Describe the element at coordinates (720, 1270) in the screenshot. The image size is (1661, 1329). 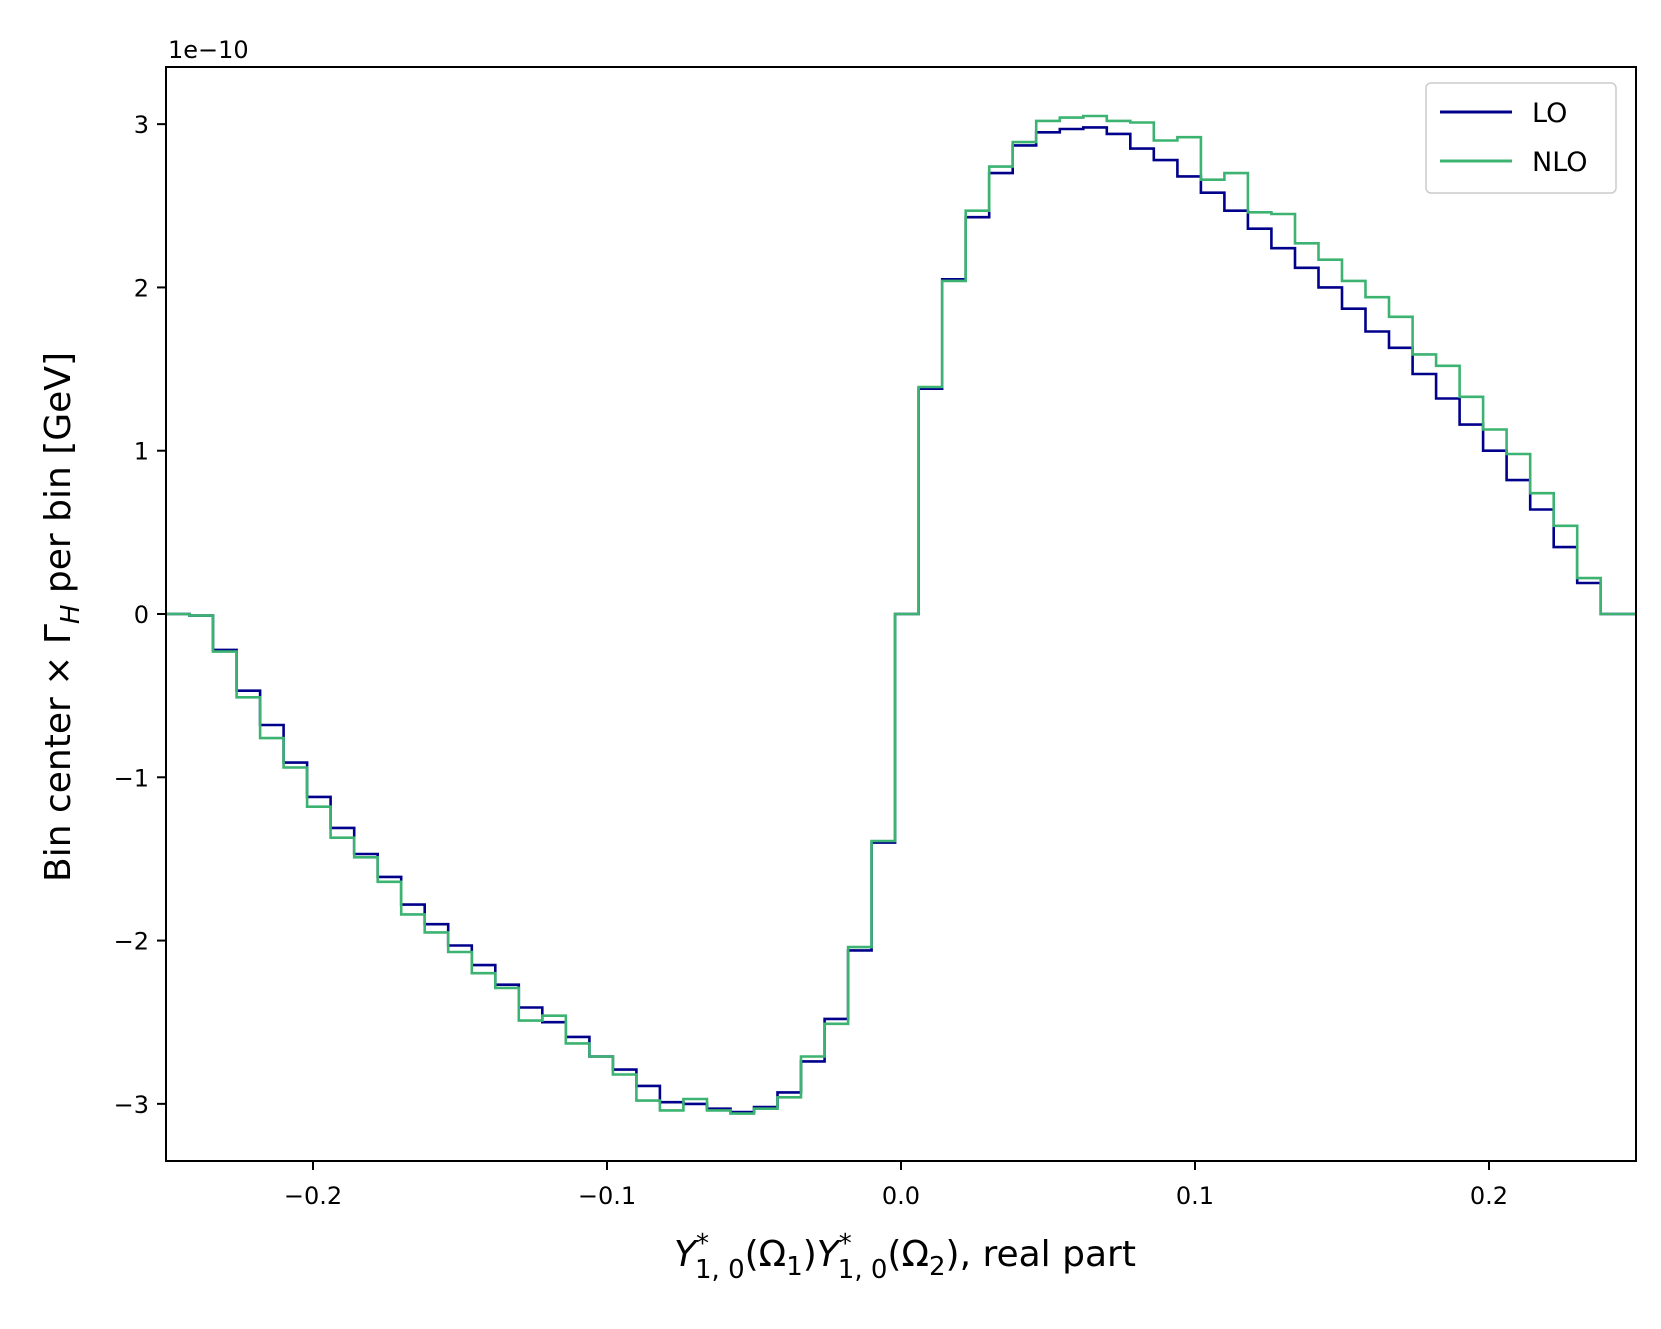
I see `x-axis-label-sub1: 1, 0` at that location.